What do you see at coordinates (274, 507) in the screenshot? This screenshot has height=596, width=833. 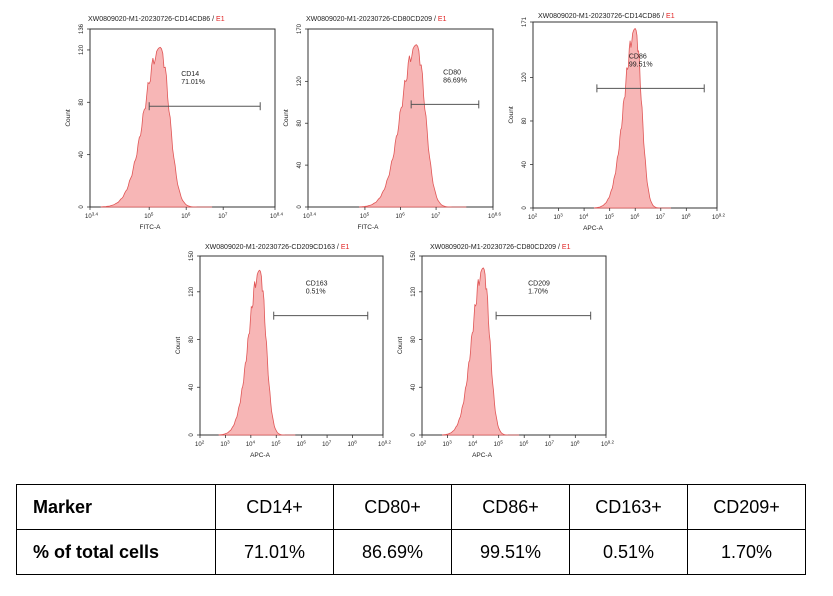 I see `header-cell: CD14+` at bounding box center [274, 507].